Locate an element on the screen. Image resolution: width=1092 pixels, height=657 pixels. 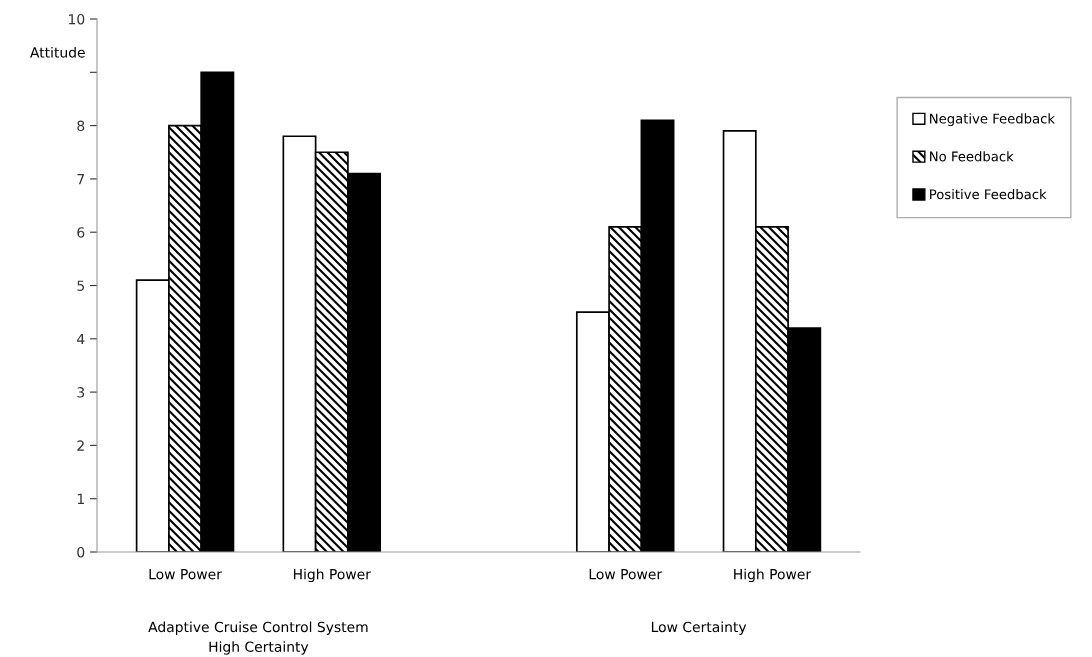
y-tick-label: 3 is located at coordinates (81, 392).